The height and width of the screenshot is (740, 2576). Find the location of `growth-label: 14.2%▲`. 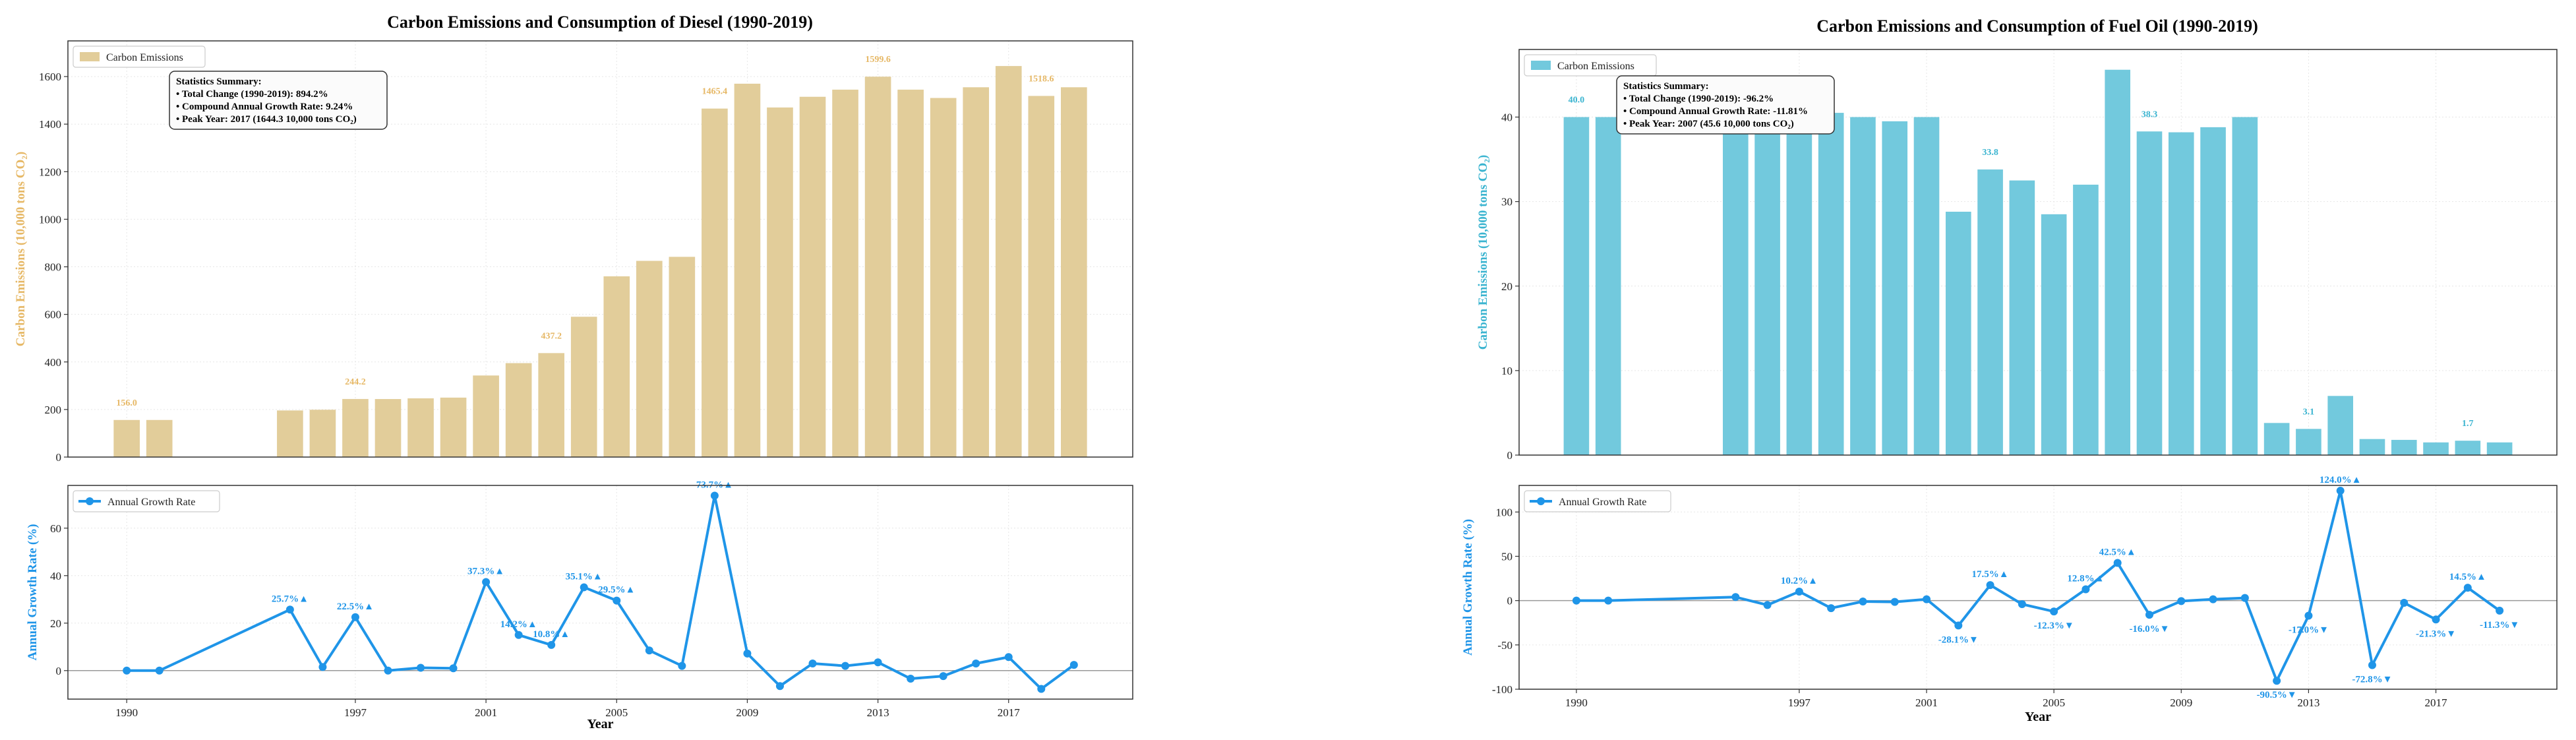

growth-label: 14.2%▲ is located at coordinates (518, 625).